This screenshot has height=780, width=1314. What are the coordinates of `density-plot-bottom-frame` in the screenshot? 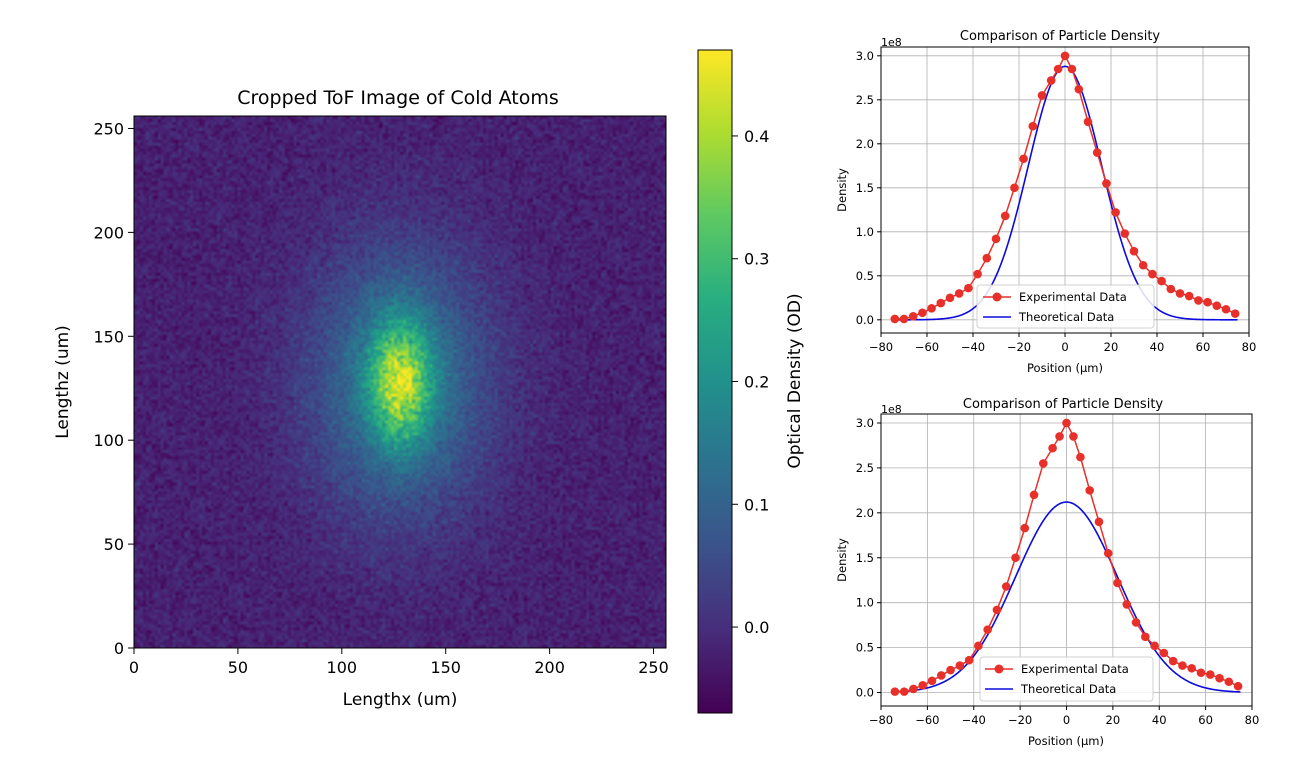 It's located at (1066, 560).